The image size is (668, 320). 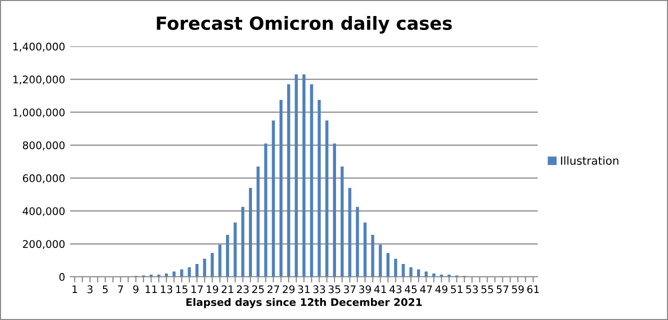 I want to click on x-tick-label: 11, so click(x=151, y=289).